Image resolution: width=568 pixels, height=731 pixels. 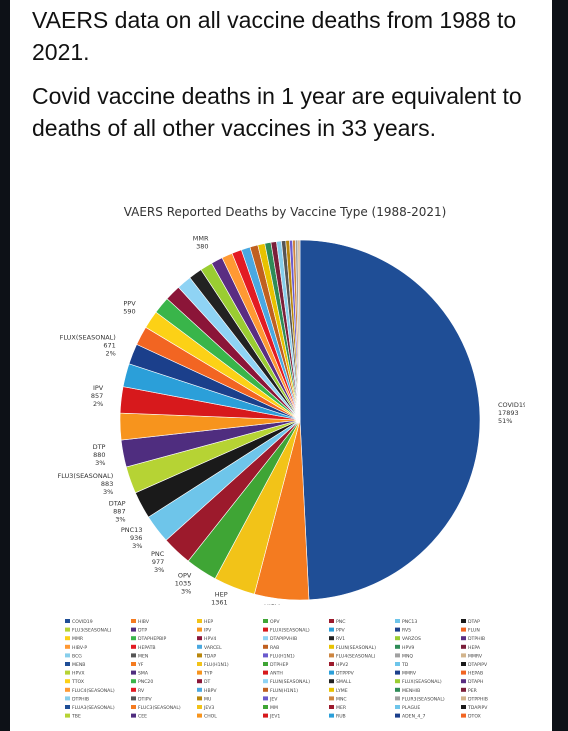 What do you see at coordinates (284, 691) in the screenshot?
I see `legend-label: FLUN(H1N1)` at bounding box center [284, 691].